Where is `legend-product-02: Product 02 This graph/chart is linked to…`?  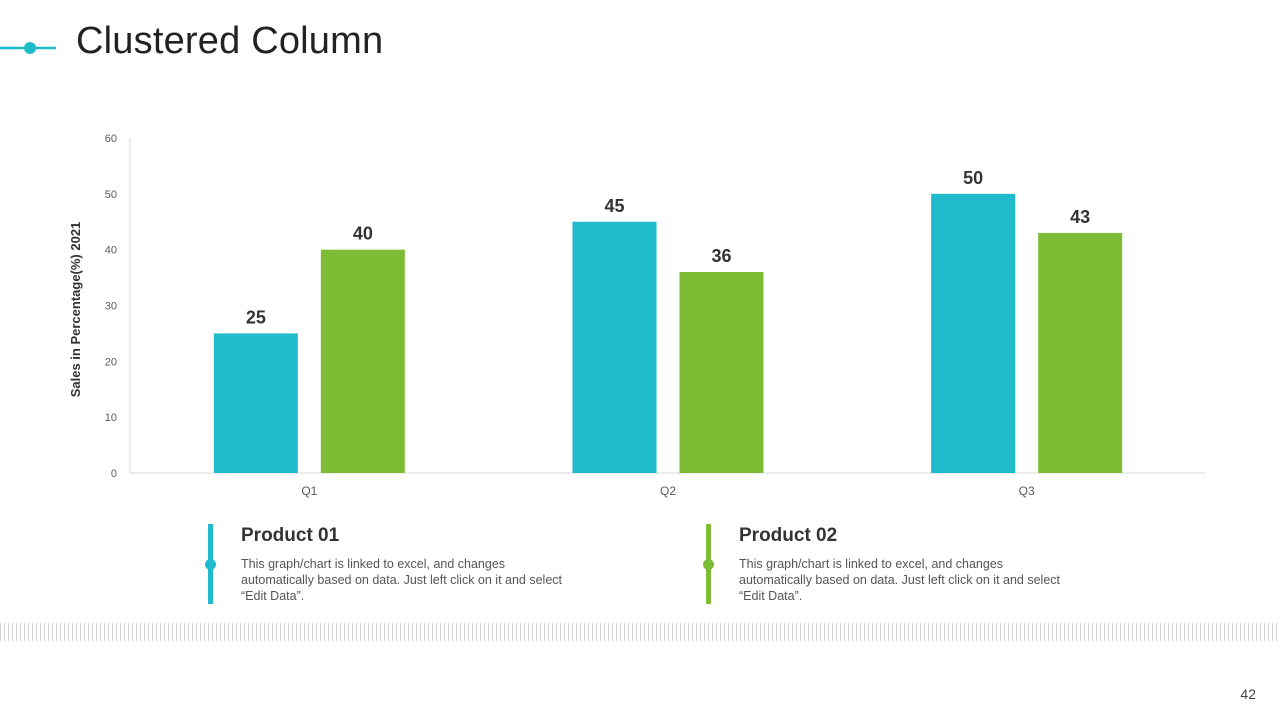 legend-product-02: Product 02 This graph/chart is linked to… is located at coordinates (884, 565).